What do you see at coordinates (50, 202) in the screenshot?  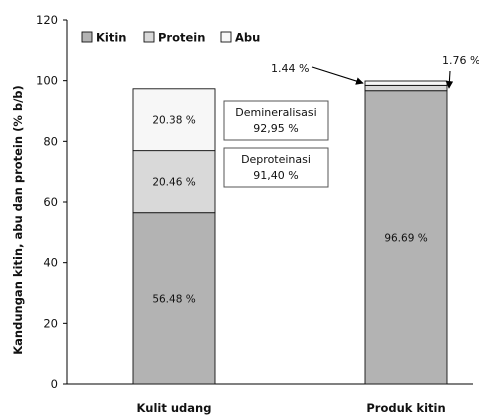 I see `y-tick-label: 60` at bounding box center [50, 202].